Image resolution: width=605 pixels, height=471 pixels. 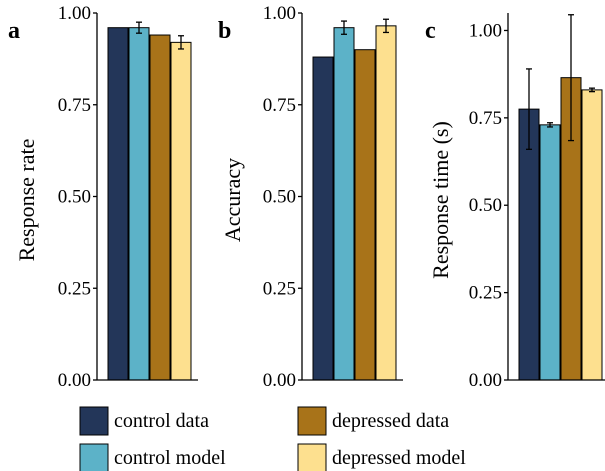 What do you see at coordinates (232, 200) in the screenshot?
I see `y-axis-title: Accuracy` at bounding box center [232, 200].